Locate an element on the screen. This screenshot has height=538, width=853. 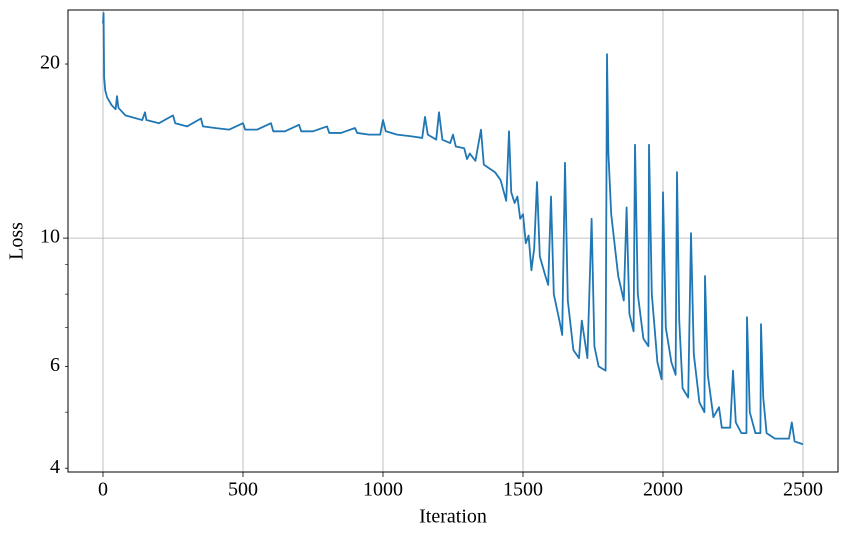
x-axis-label: Iteration is located at coordinates (453, 517).